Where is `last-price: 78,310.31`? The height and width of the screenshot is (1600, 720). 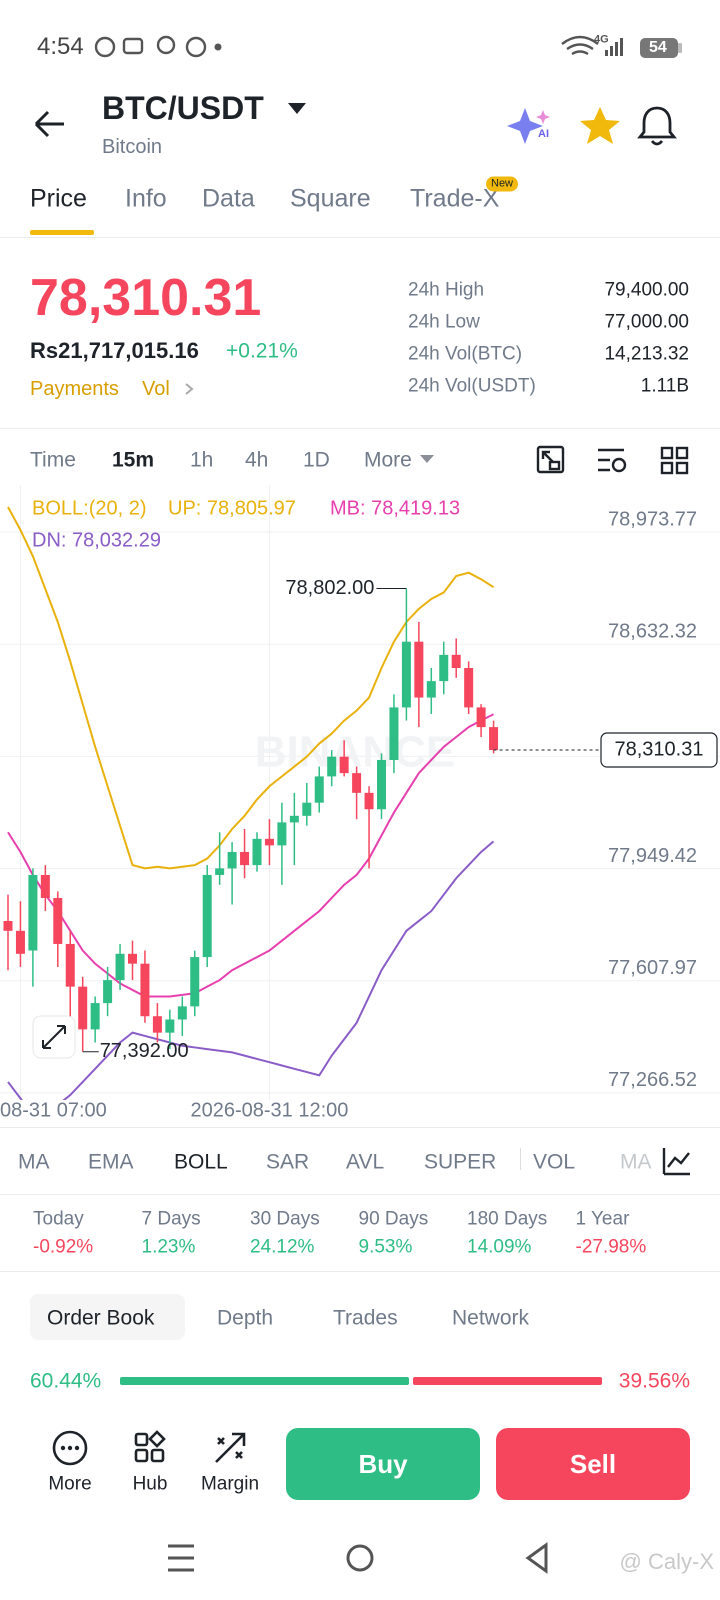 last-price: 78,310.31 is located at coordinates (146, 298).